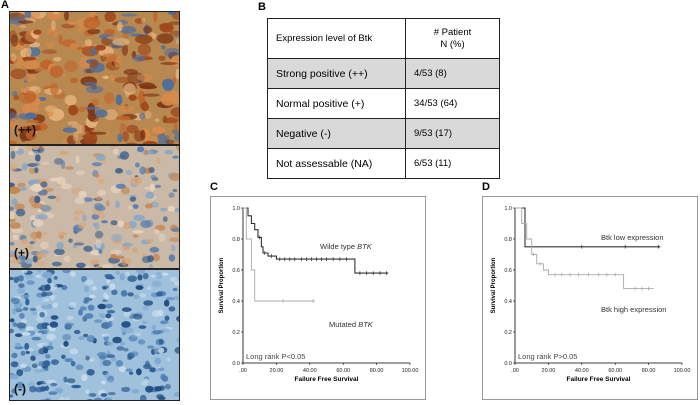 The image size is (700, 405). I want to click on x-tick-label: 60.00, so click(615, 371).